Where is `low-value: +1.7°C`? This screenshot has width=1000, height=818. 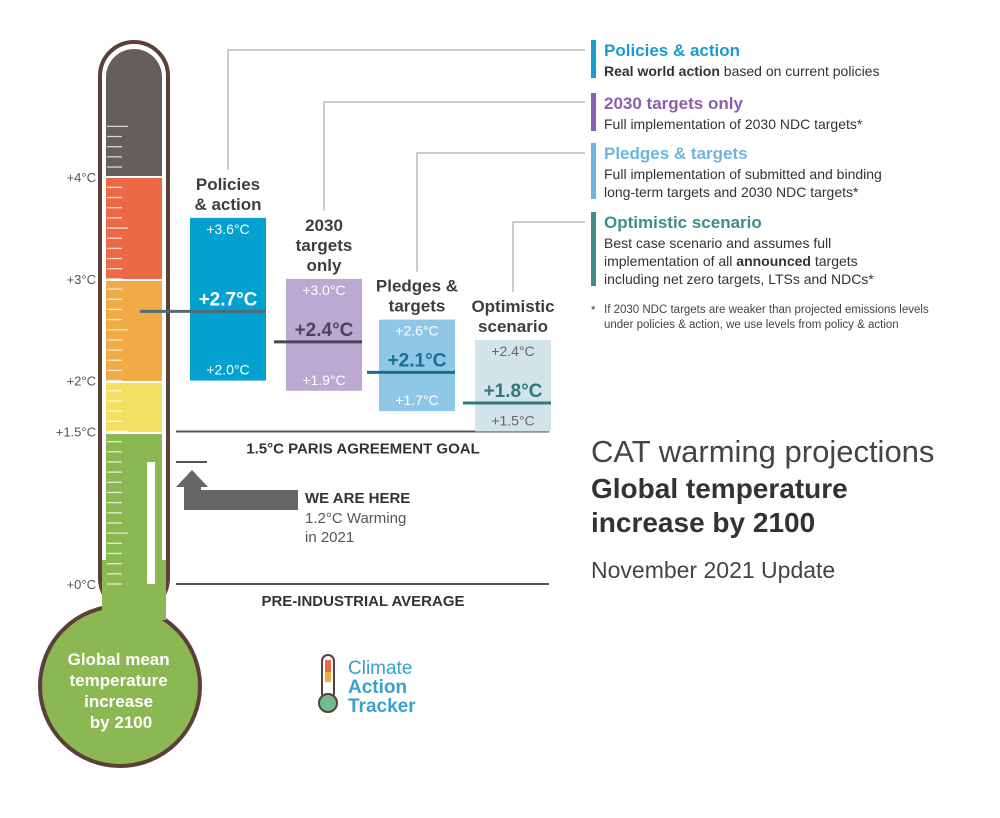 low-value: +1.7°C is located at coordinates (416, 400).